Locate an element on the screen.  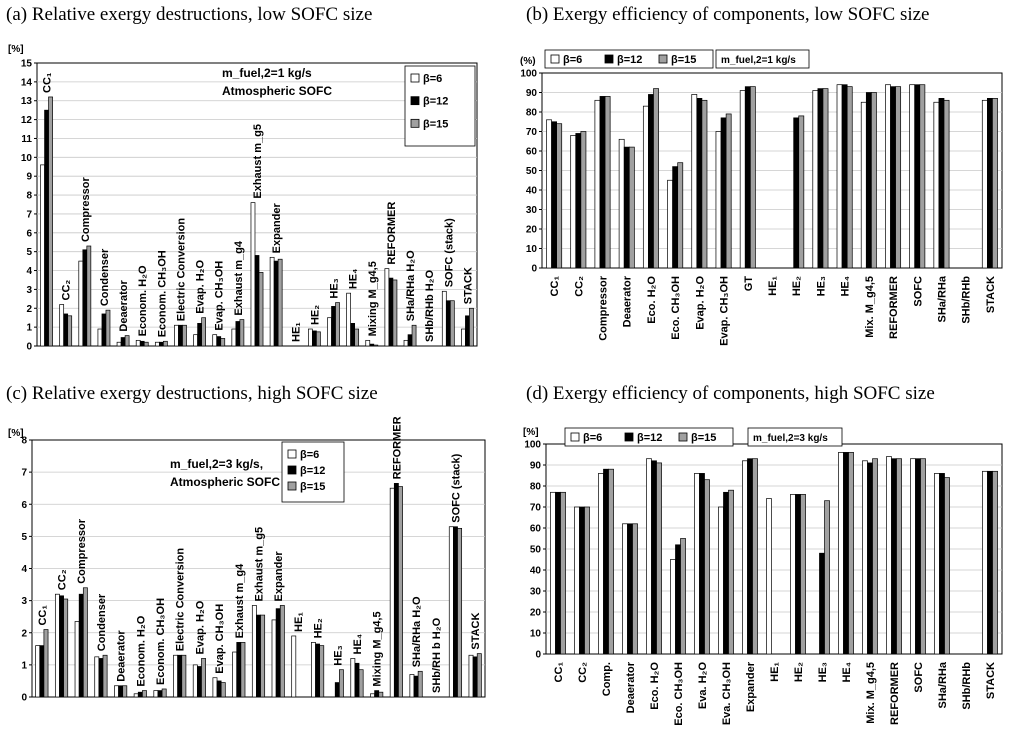
x-tick-label: HE₄ is located at coordinates (846, 286).